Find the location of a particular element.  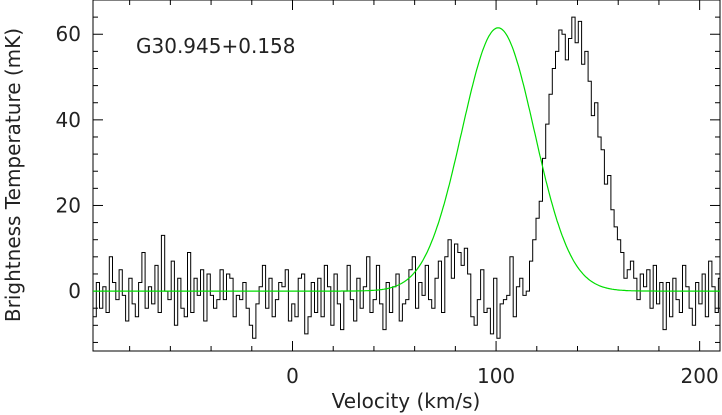

y-tick-label: 20 is located at coordinates (68, 205).